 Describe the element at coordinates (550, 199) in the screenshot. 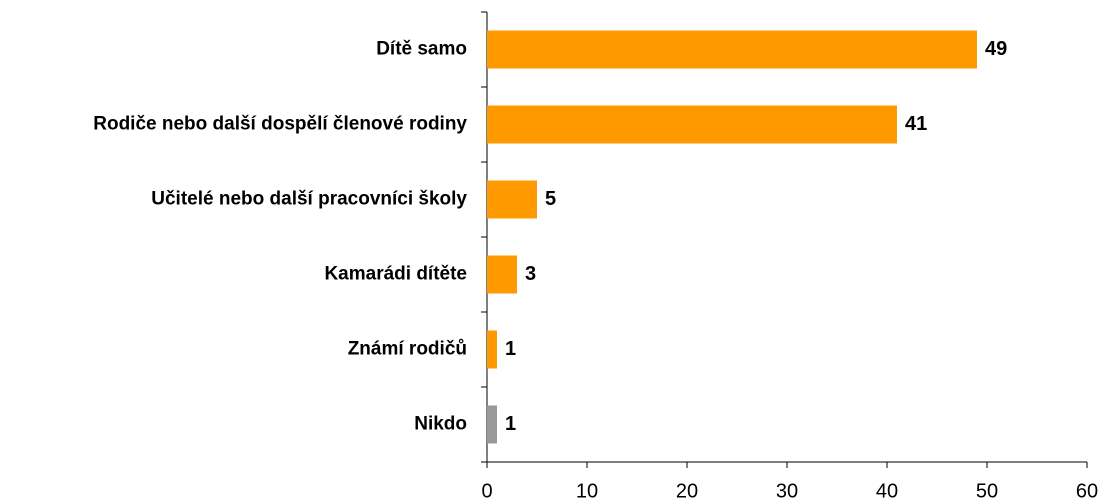

I see `value-label: 5` at that location.